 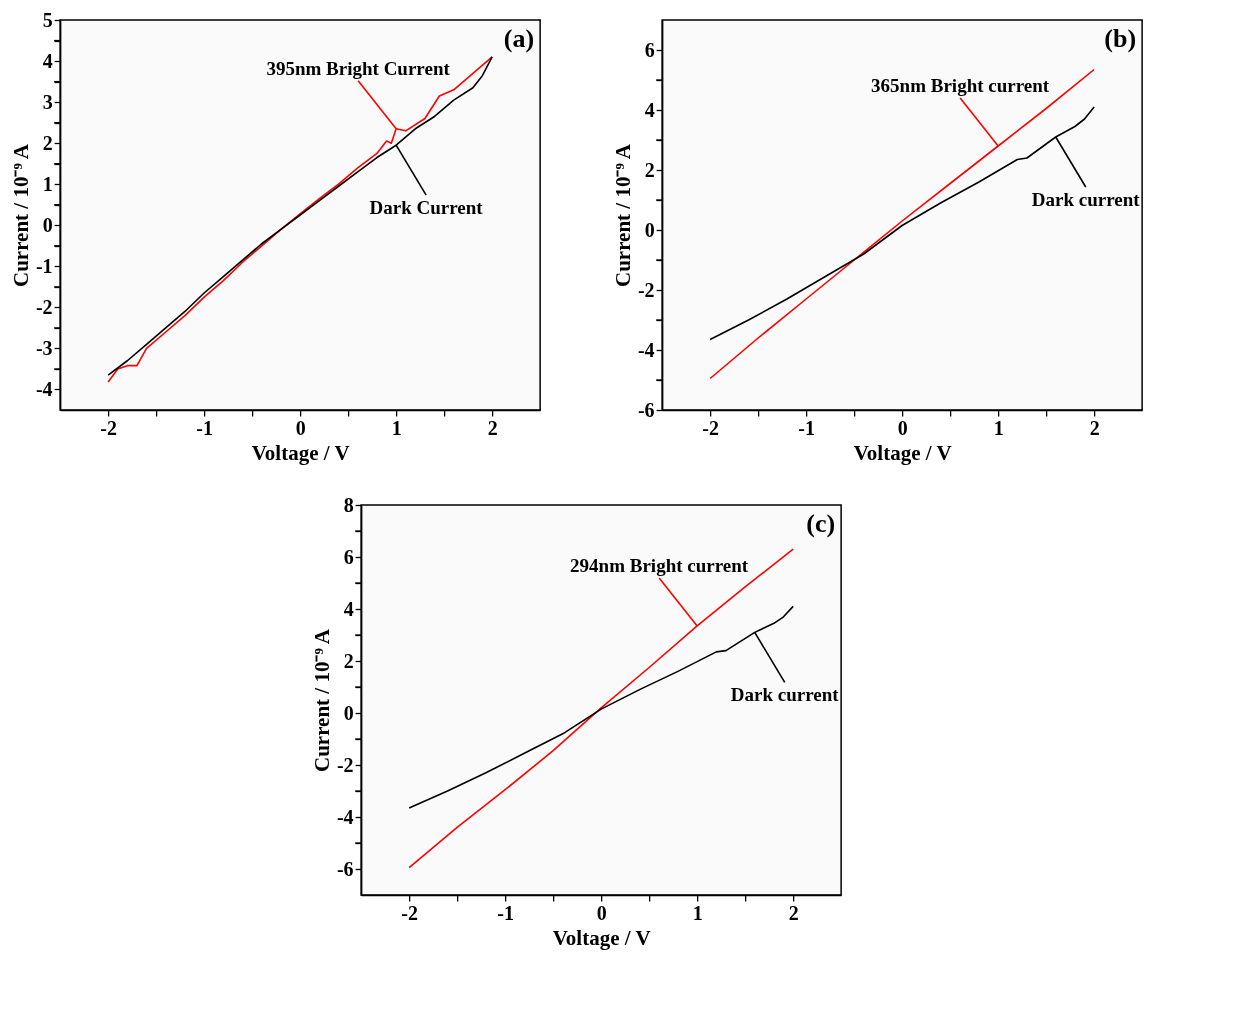 What do you see at coordinates (426, 208) in the screenshot?
I see `series-label: Dark Current` at bounding box center [426, 208].